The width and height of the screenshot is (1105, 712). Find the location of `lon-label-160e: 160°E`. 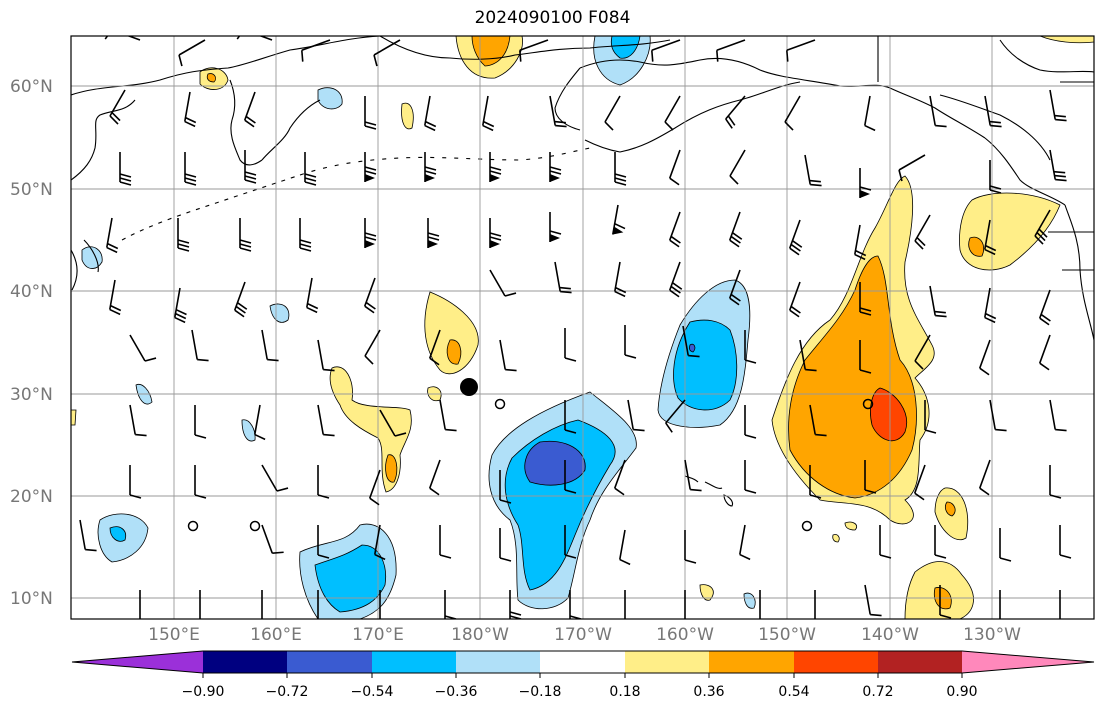

lon-label-160e: 160°E is located at coordinates (276, 635).